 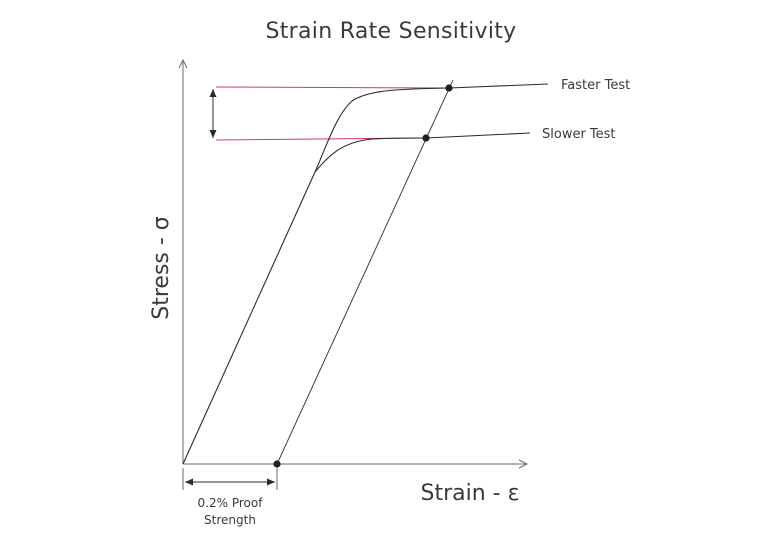 I want to click on slower-test-label: Slower Test, so click(x=579, y=134).